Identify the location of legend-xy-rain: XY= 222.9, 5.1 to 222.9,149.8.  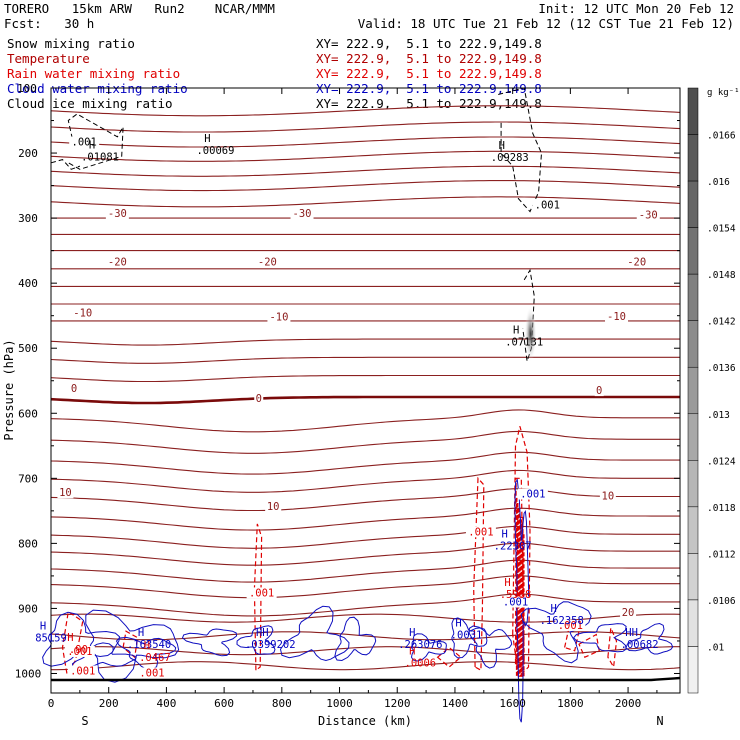
(429, 73).